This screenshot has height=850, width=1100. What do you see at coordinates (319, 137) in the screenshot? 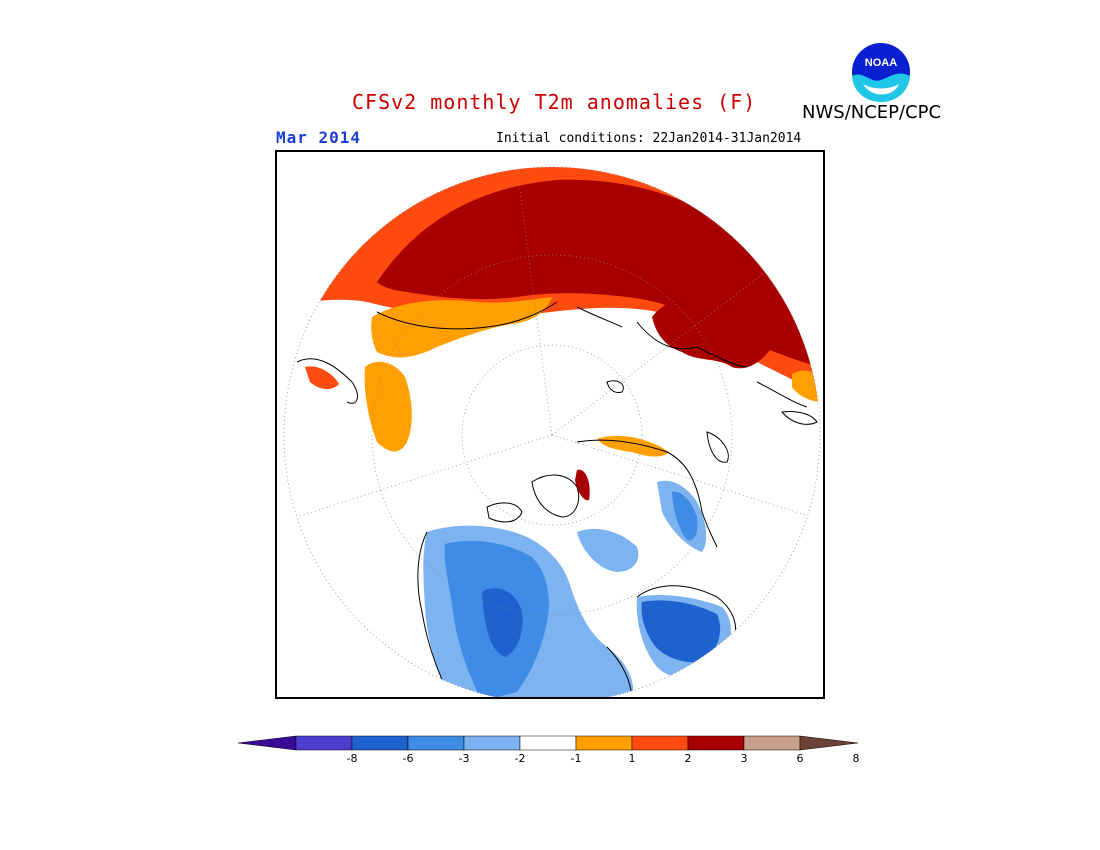
I see `forecast-month: Mar 2014` at bounding box center [319, 137].